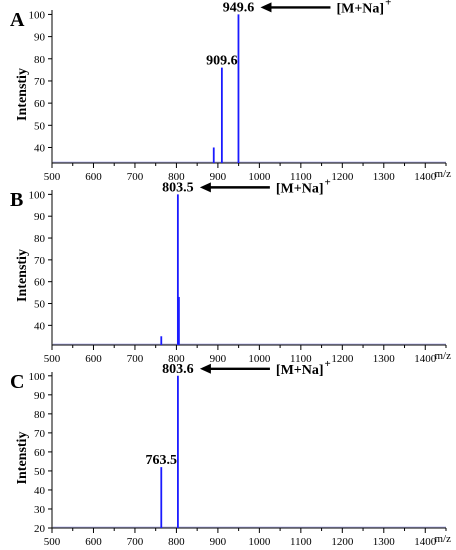 The height and width of the screenshot is (550, 456). I want to click on panel-letter: A, so click(17, 20).